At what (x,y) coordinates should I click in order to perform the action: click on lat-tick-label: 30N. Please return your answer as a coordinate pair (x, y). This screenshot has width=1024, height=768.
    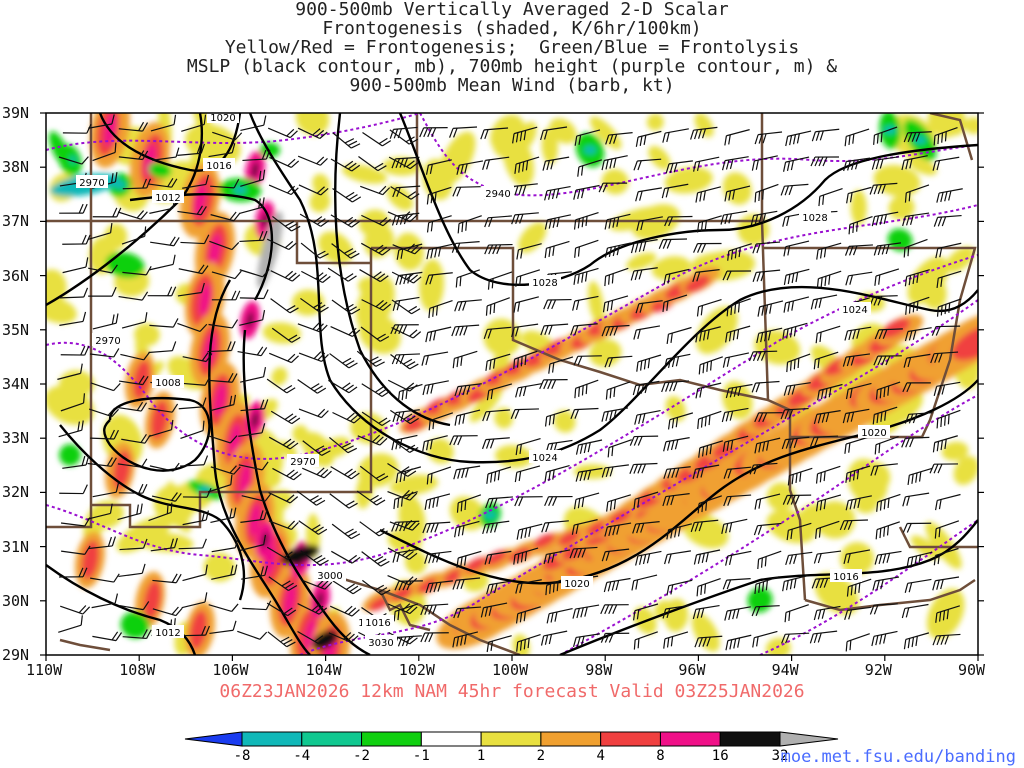
    Looking at the image, I should click on (16, 600).